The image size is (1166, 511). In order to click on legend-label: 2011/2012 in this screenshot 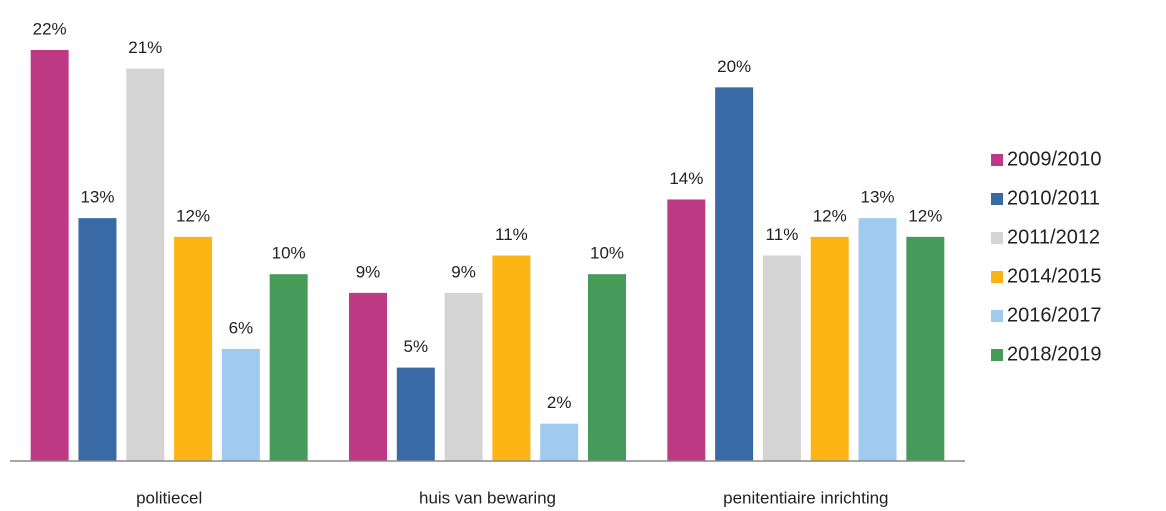, I will do `click(1053, 237)`.